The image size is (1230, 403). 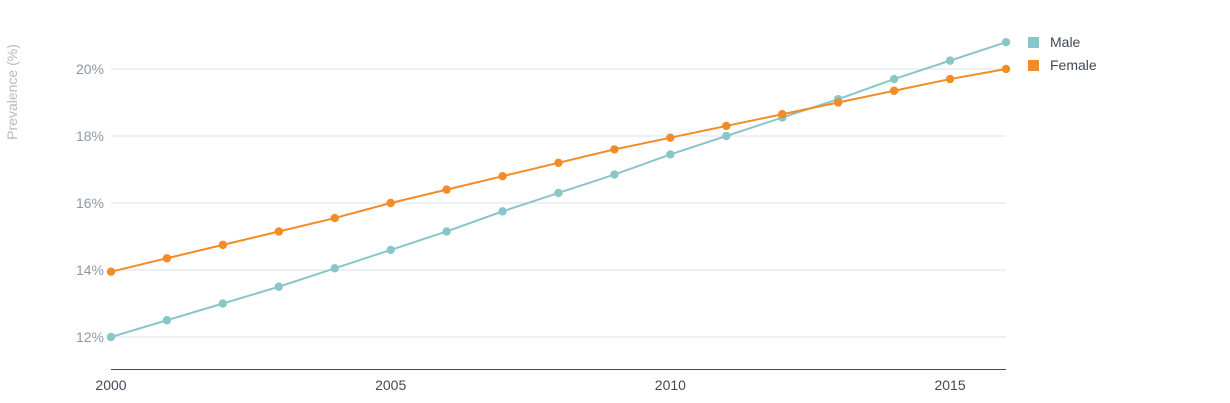 What do you see at coordinates (110, 385) in the screenshot?
I see `x-tick-label: 2000` at bounding box center [110, 385].